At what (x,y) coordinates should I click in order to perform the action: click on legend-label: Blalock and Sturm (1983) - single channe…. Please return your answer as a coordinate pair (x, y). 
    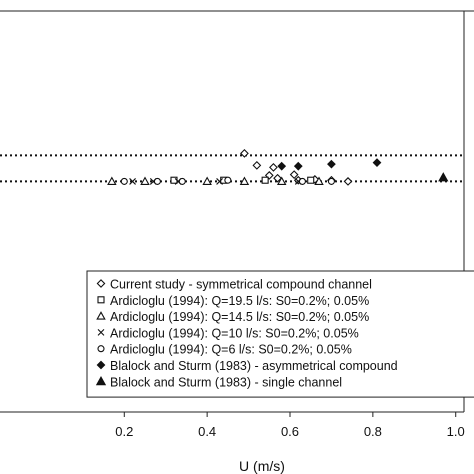
    Looking at the image, I should click on (226, 382).